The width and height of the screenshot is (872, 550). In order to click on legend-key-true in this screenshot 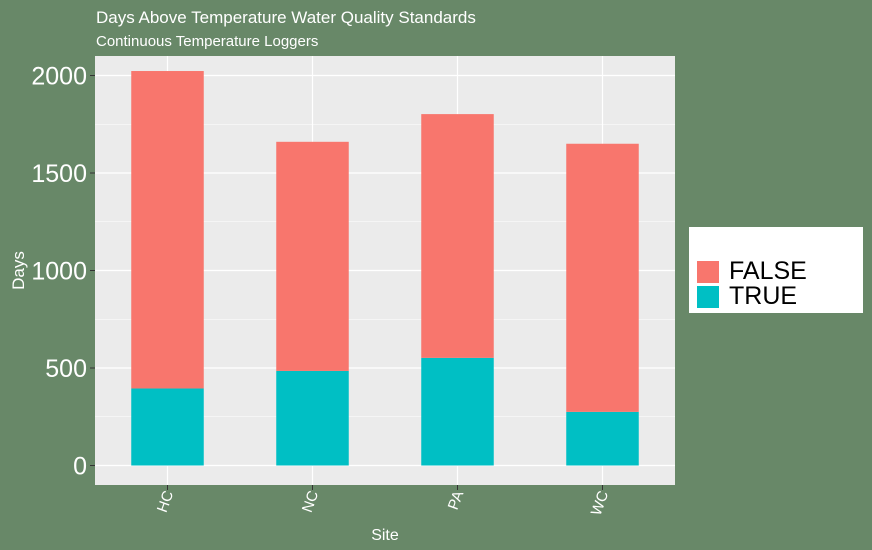, I will do `click(708, 297)`.